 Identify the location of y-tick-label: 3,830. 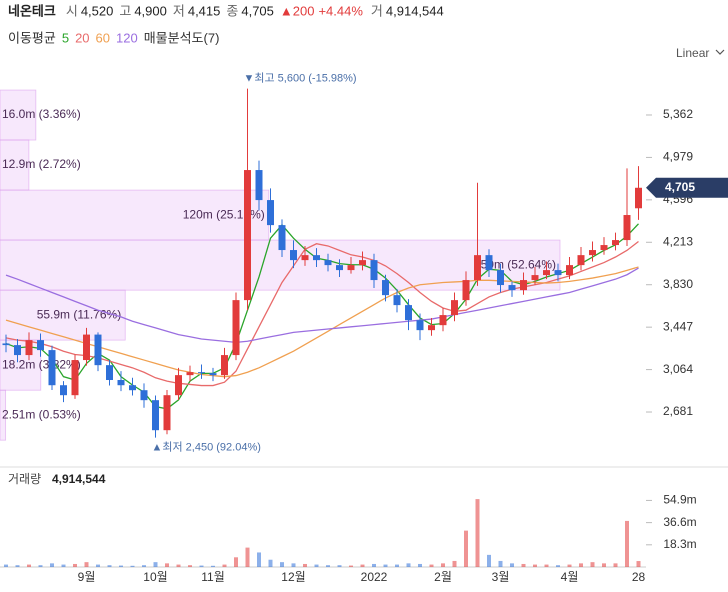
(678, 284).